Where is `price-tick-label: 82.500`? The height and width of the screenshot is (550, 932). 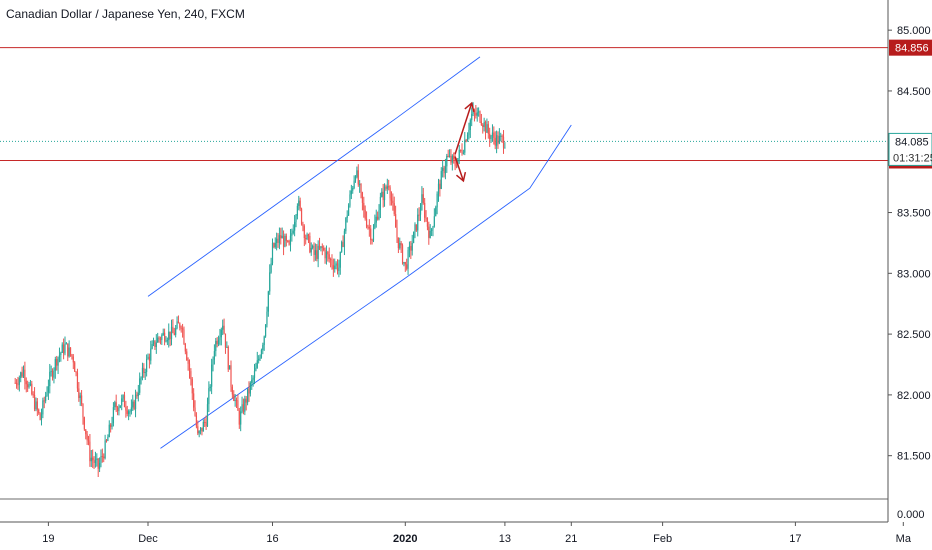 price-tick-label: 82.500 is located at coordinates (914, 335).